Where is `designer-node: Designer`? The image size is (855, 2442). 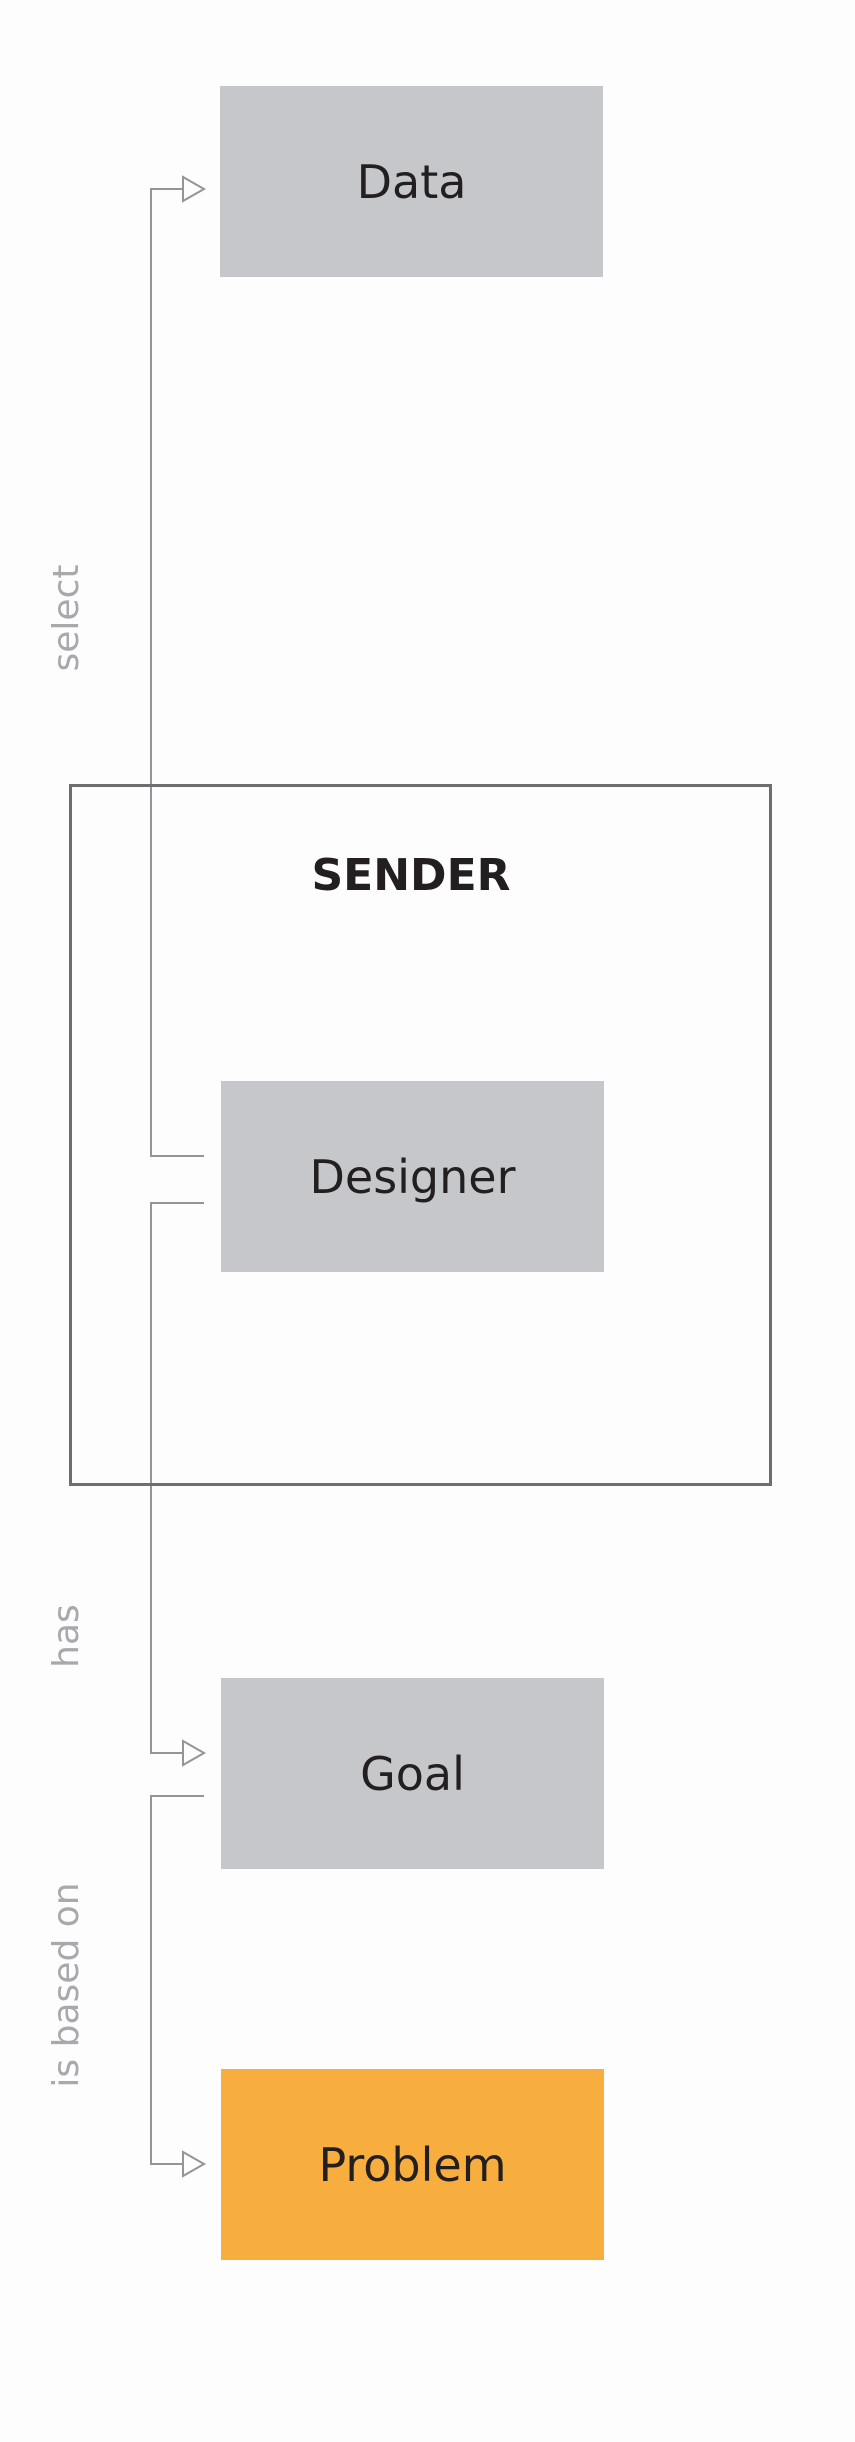
designer-node: Designer is located at coordinates (412, 1176).